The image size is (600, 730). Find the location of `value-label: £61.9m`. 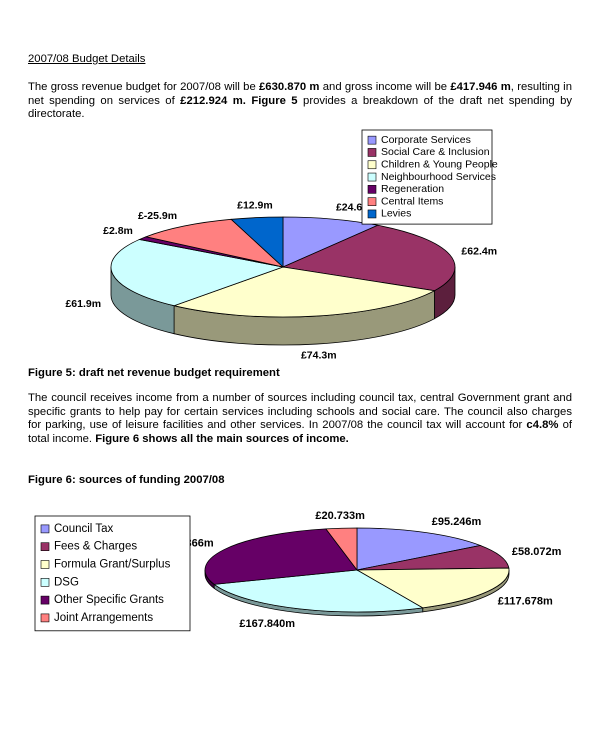

value-label: £61.9m is located at coordinates (83, 304).